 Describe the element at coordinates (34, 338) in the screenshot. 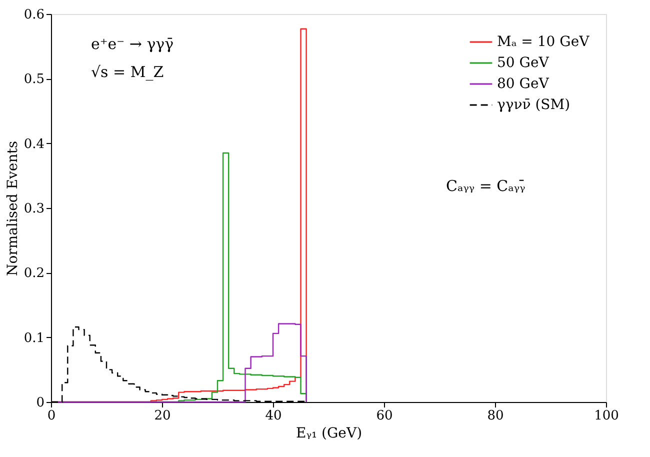

I see `y-tick-label: 0.1` at that location.